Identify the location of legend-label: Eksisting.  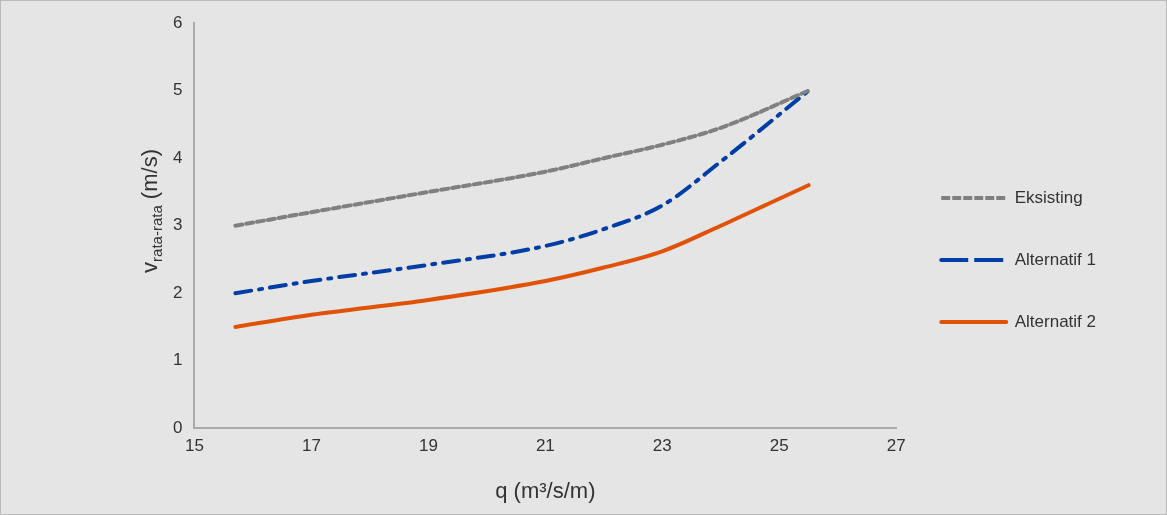
(1048, 197).